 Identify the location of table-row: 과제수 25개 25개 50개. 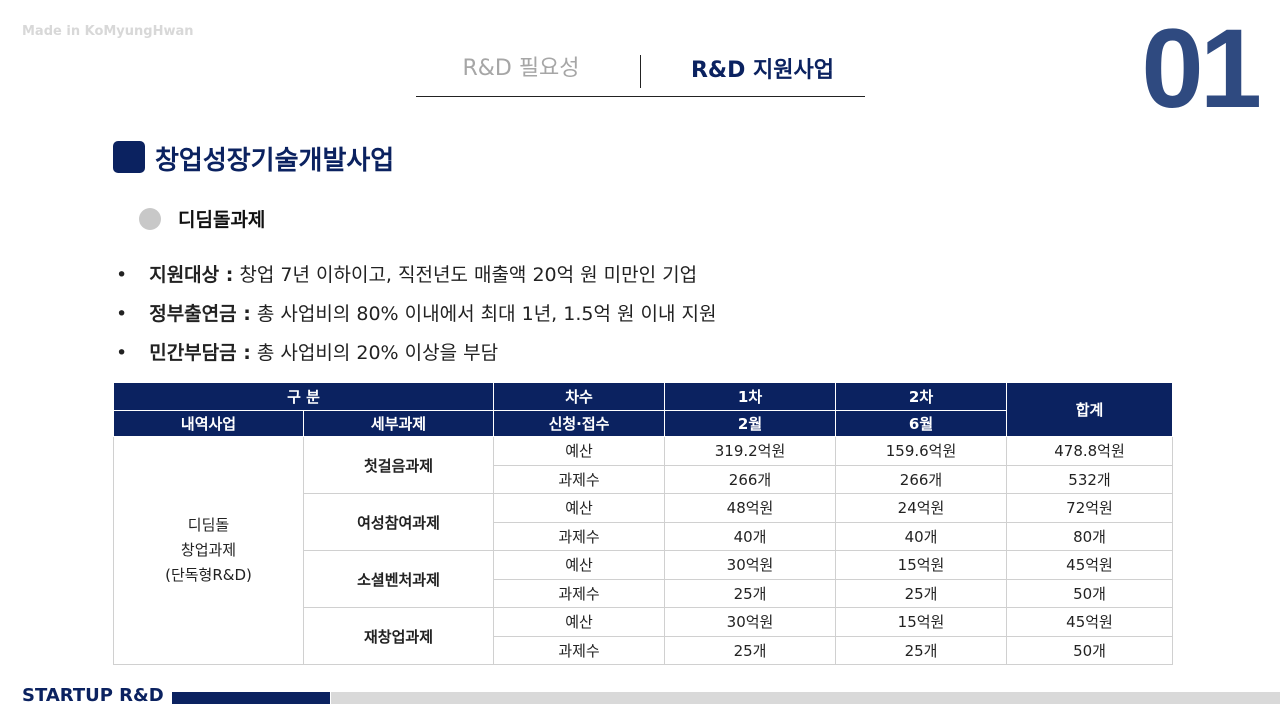
(644, 650).